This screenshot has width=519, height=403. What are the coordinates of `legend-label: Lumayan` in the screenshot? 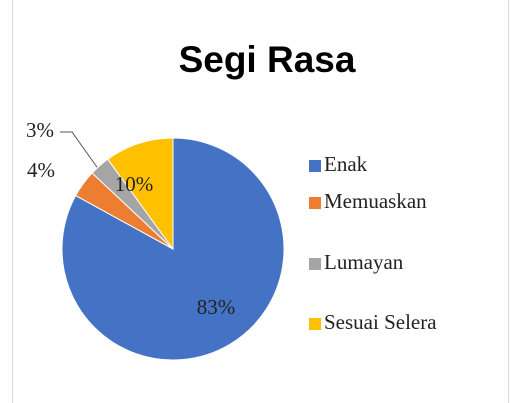 It's located at (364, 262).